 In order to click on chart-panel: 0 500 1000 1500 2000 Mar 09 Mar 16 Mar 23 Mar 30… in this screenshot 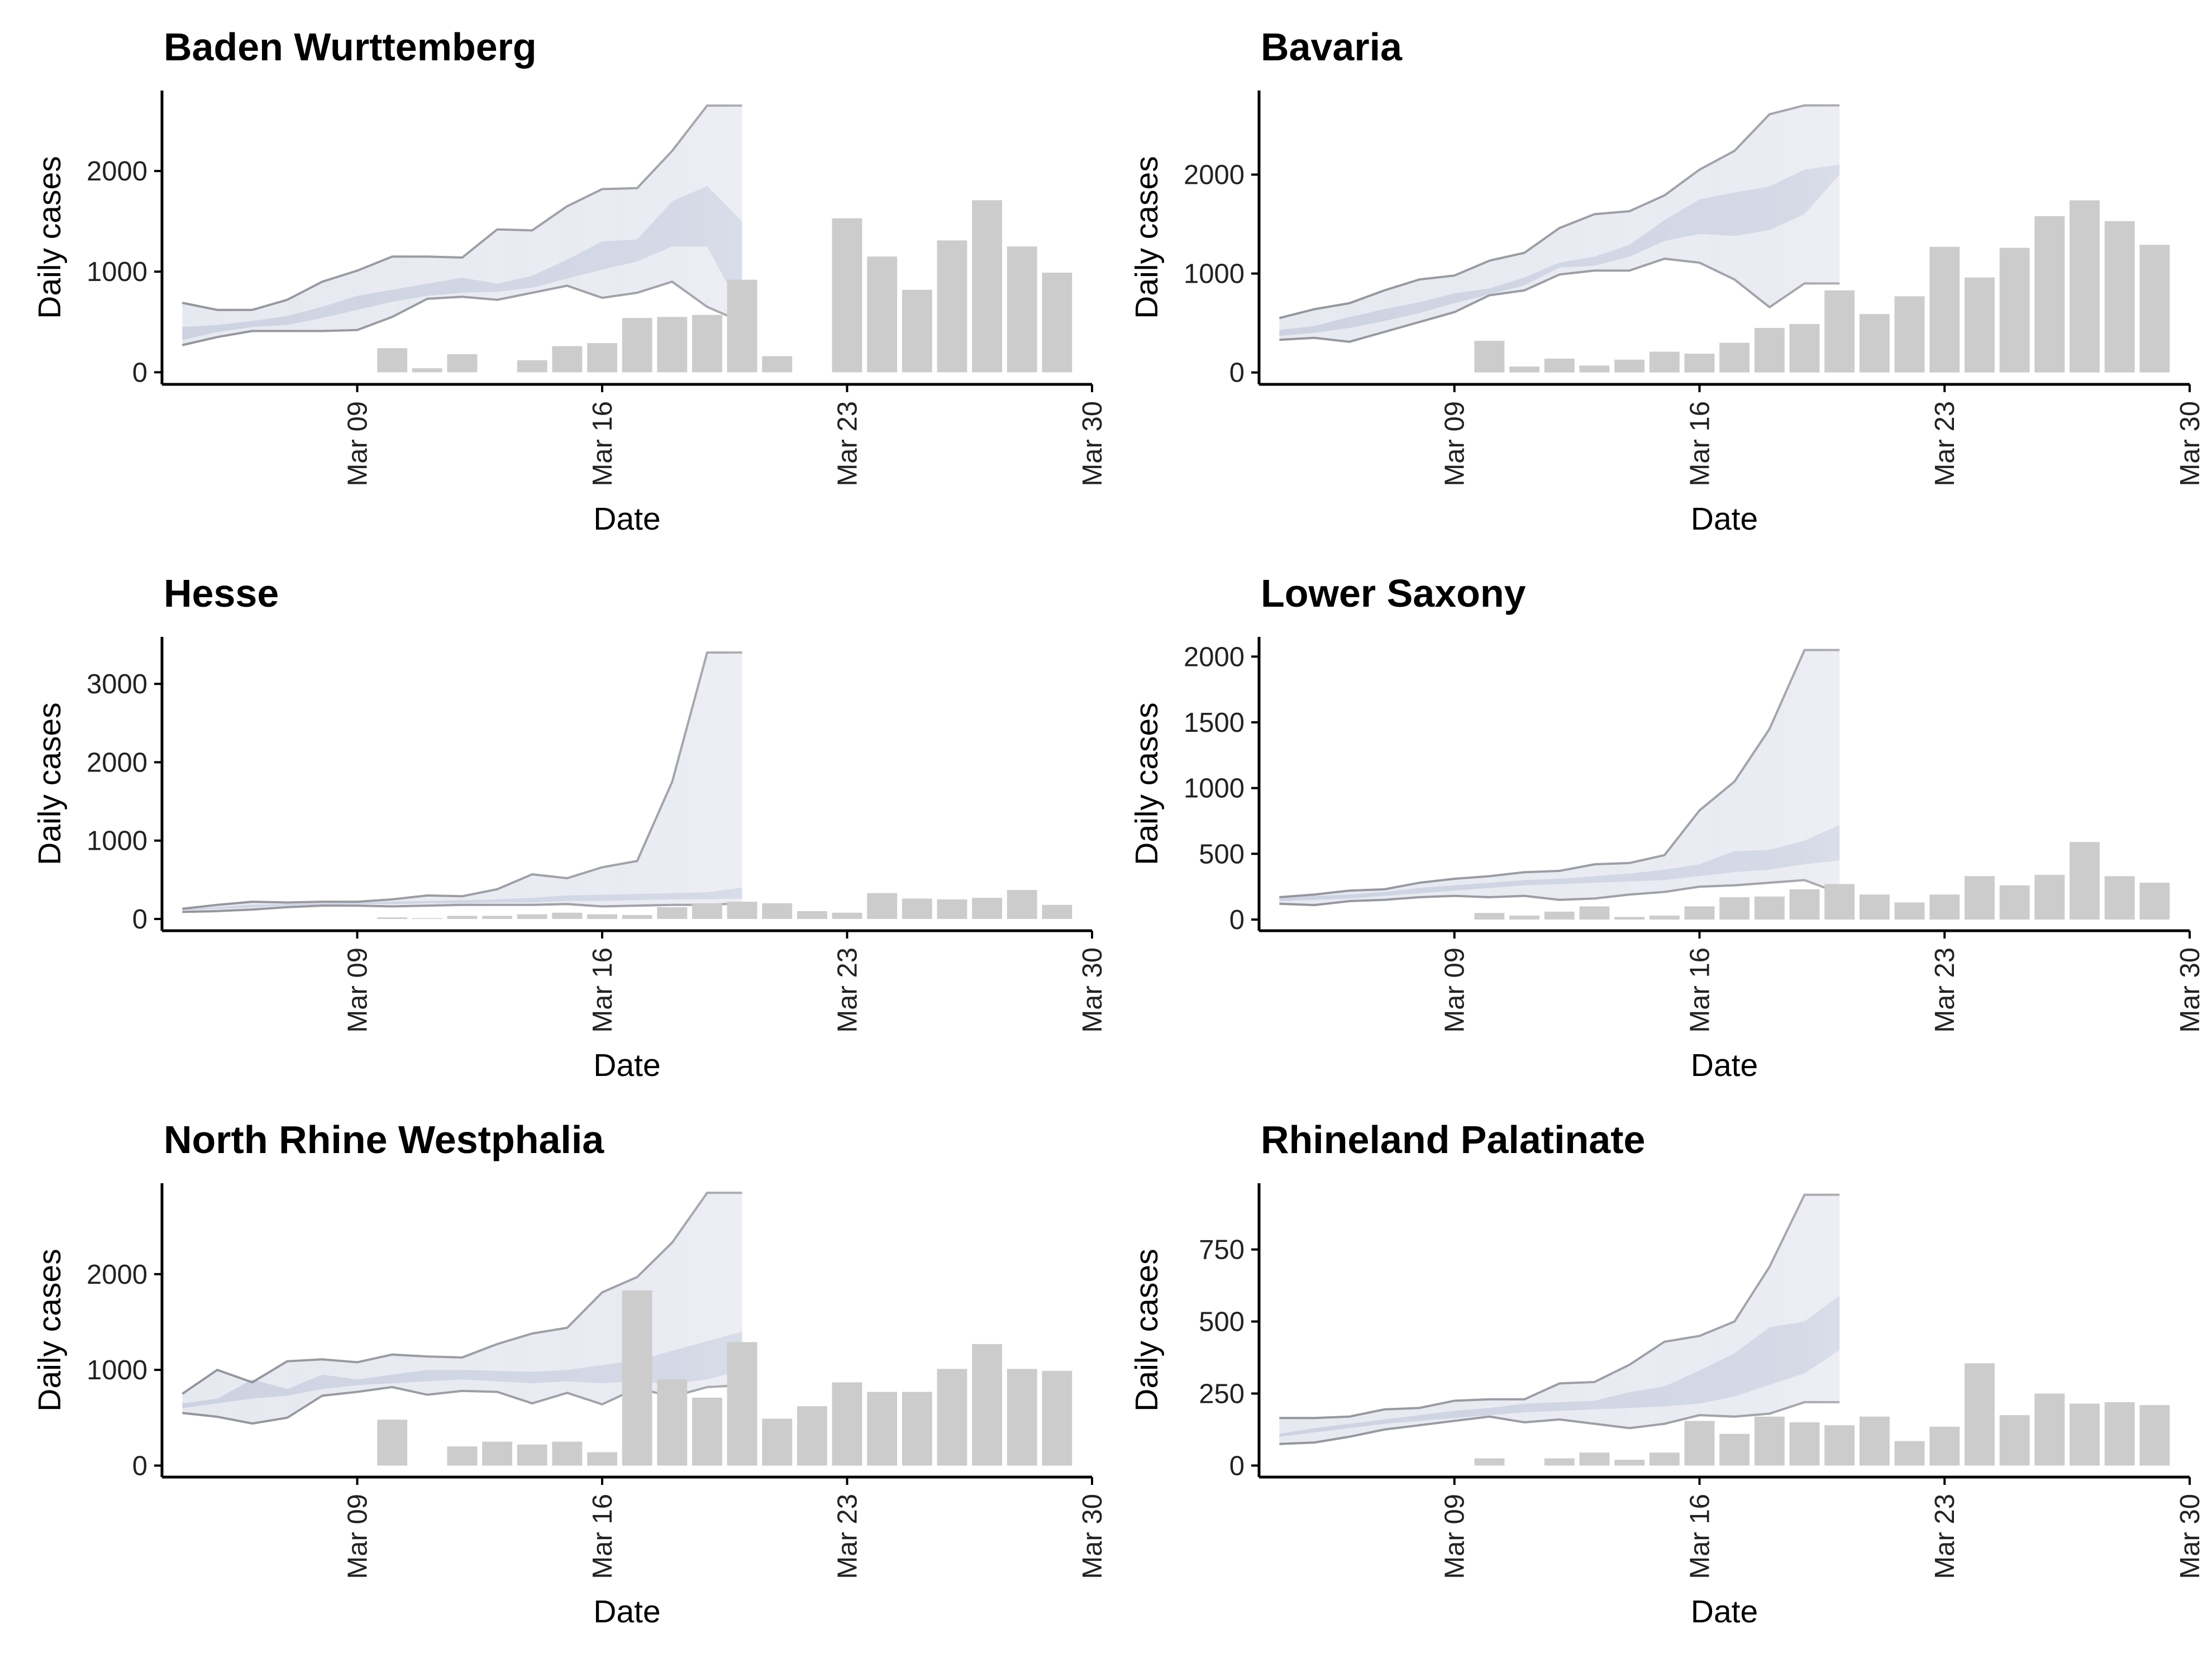, I will do `click(1667, 827)`.